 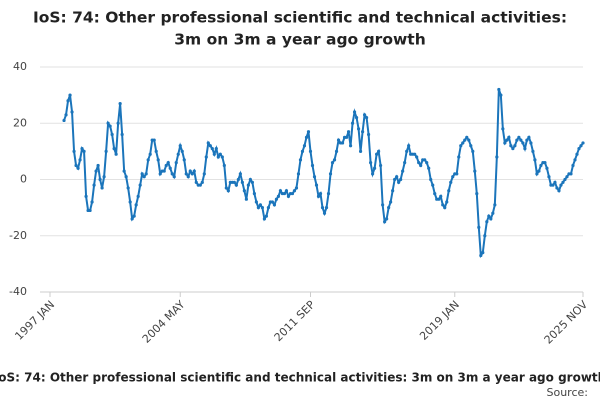 What do you see at coordinates (20, 122) in the screenshot?
I see `y-tick-label: 20` at bounding box center [20, 122].